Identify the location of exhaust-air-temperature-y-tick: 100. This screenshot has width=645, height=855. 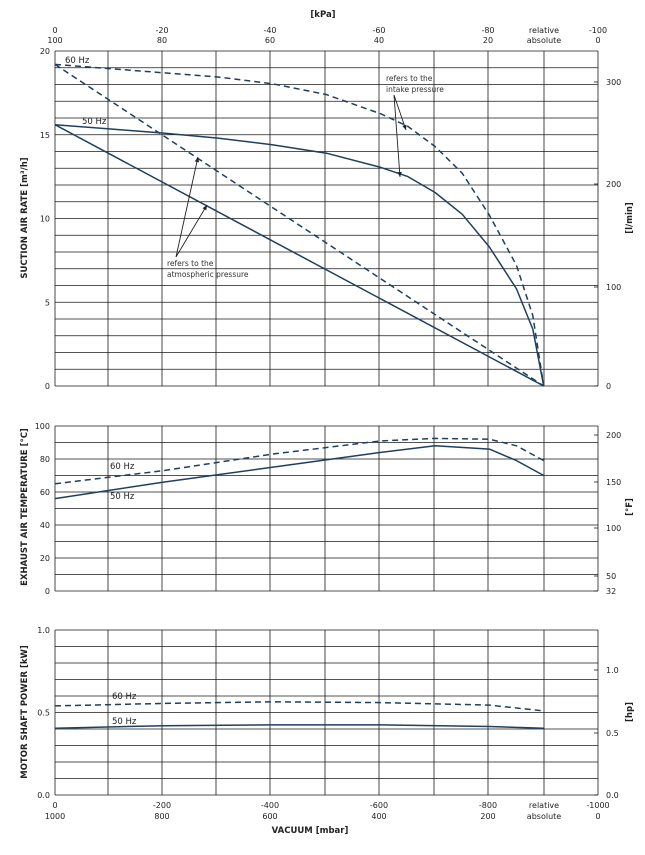
(42, 426).